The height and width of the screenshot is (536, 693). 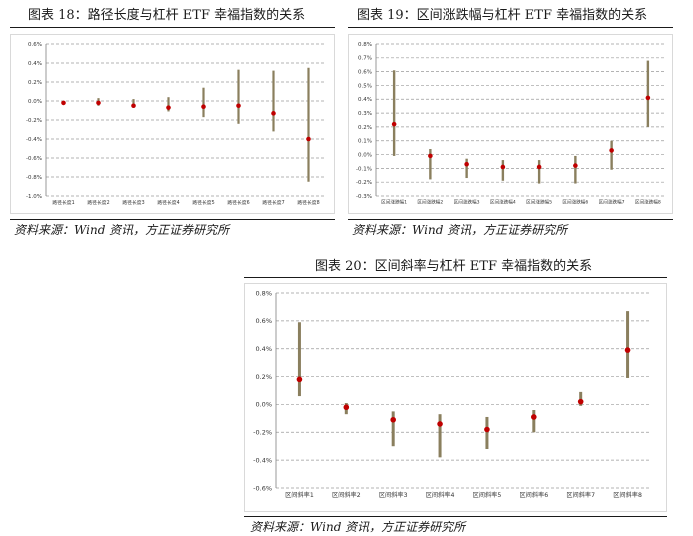 What do you see at coordinates (467, 202) in the screenshot?
I see `x-tick-label: 区间涨跌幅3` at bounding box center [467, 202].